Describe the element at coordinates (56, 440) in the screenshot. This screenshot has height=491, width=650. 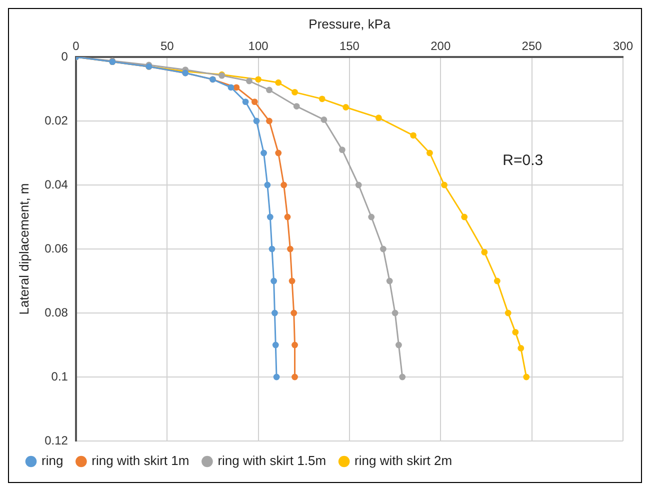
I see `y-tick-label: 0.12` at that location.